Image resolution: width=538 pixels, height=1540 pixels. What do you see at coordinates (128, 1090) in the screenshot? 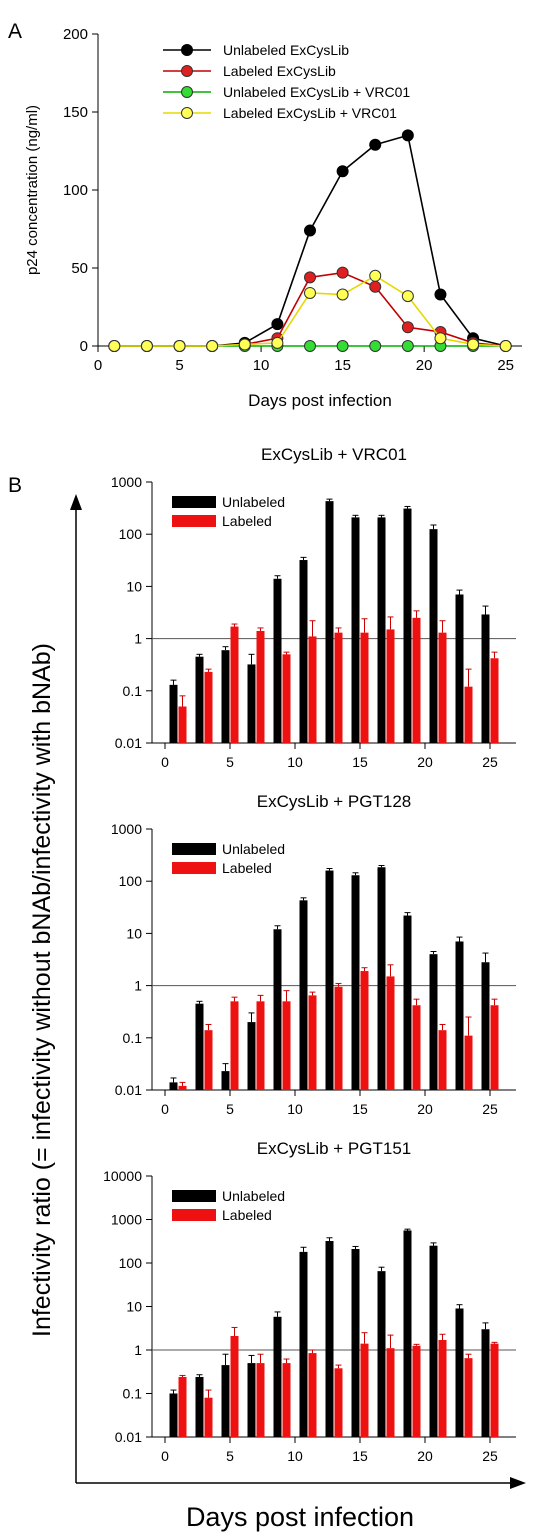
I see `b2-y-tick-label: 0.01` at bounding box center [128, 1090].